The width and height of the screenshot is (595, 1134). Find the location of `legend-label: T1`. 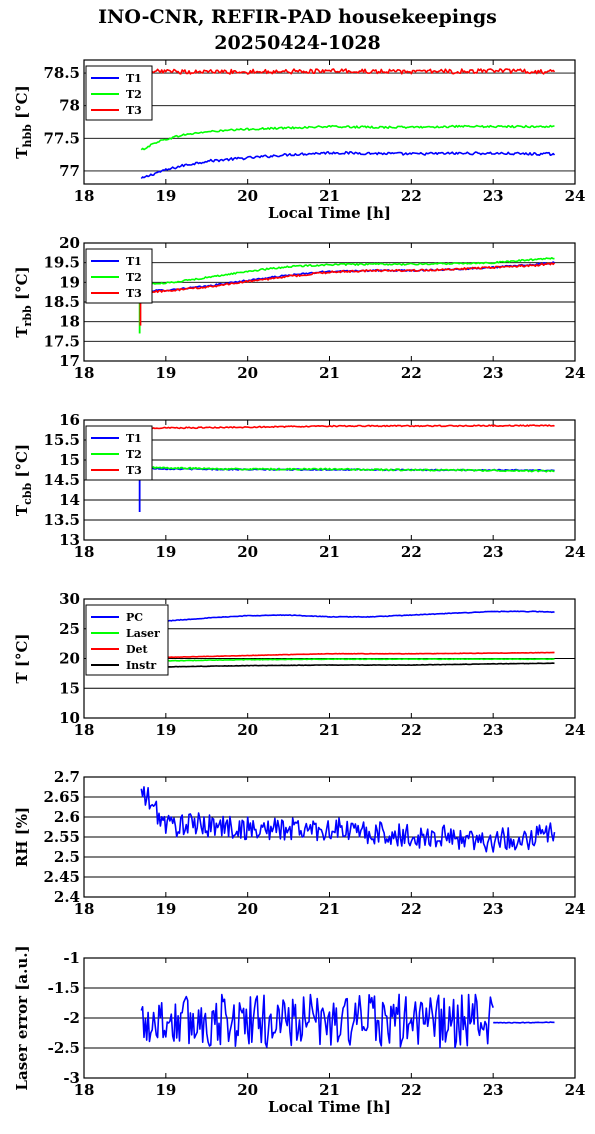

legend-label: T1 is located at coordinates (134, 261).